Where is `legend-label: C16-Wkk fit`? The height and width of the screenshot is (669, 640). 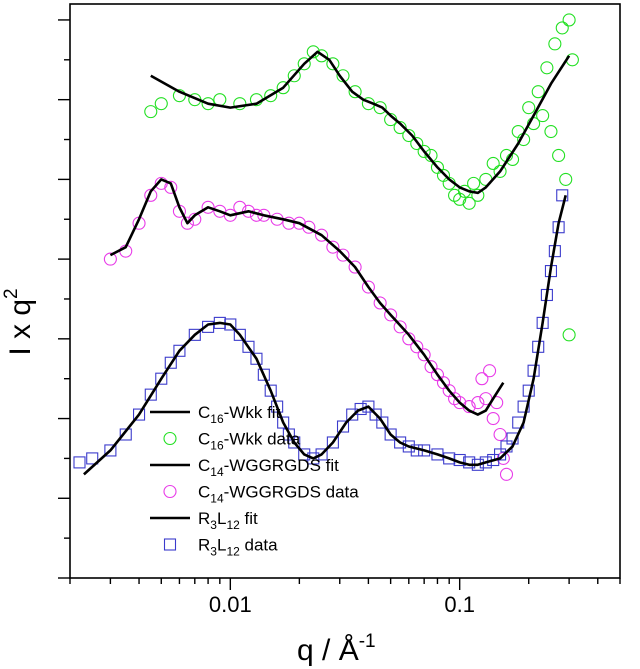
legend-label: C16-Wkk fit is located at coordinates (239, 414).